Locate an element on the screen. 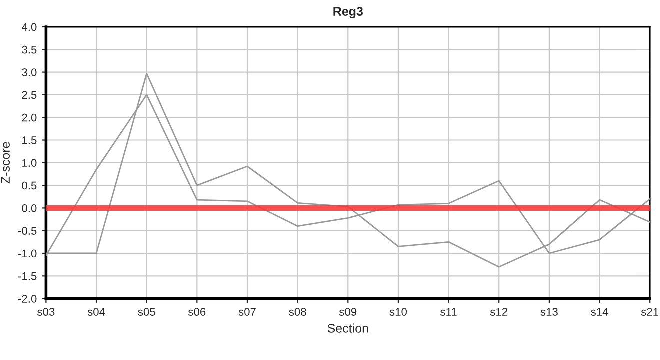  x-tick-label: s04 is located at coordinates (97, 312).